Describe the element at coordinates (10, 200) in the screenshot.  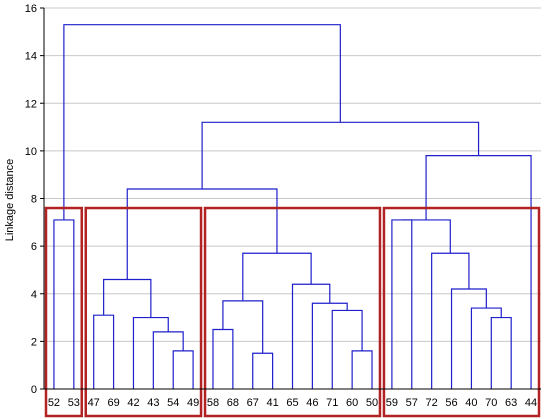
I see `y-axis-label: Linkage distance` at that location.